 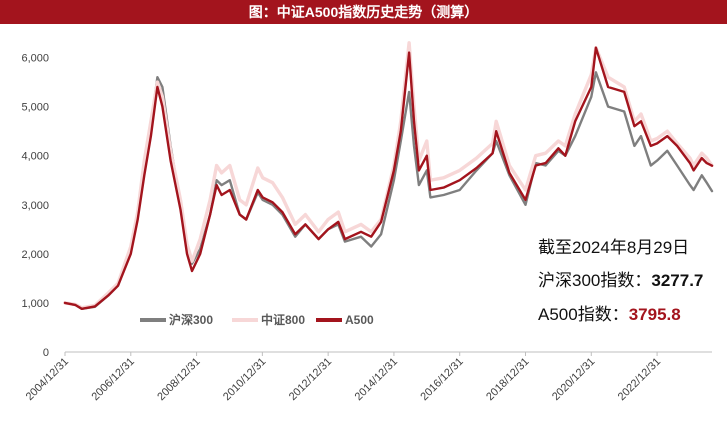 I want to click on legend-label: A500, so click(x=359, y=320).